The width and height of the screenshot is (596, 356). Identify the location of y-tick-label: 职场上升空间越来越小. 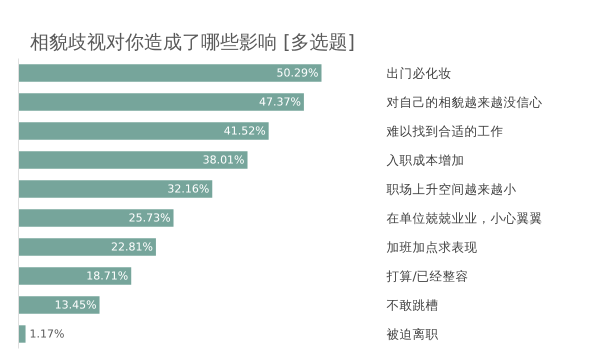
(451, 189).